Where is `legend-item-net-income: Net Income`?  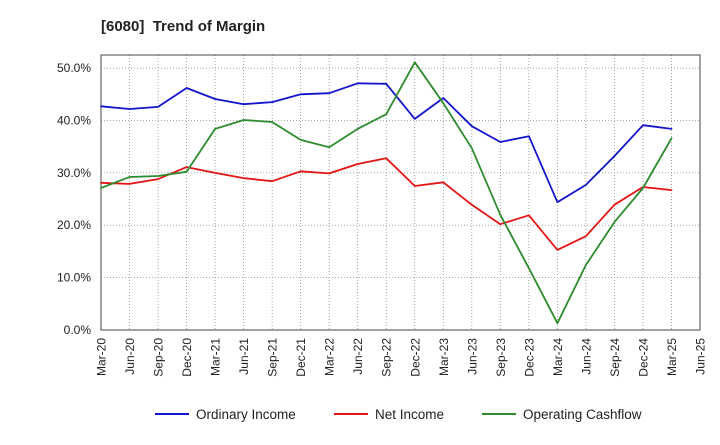
legend-item-net-income: Net Income is located at coordinates (389, 414).